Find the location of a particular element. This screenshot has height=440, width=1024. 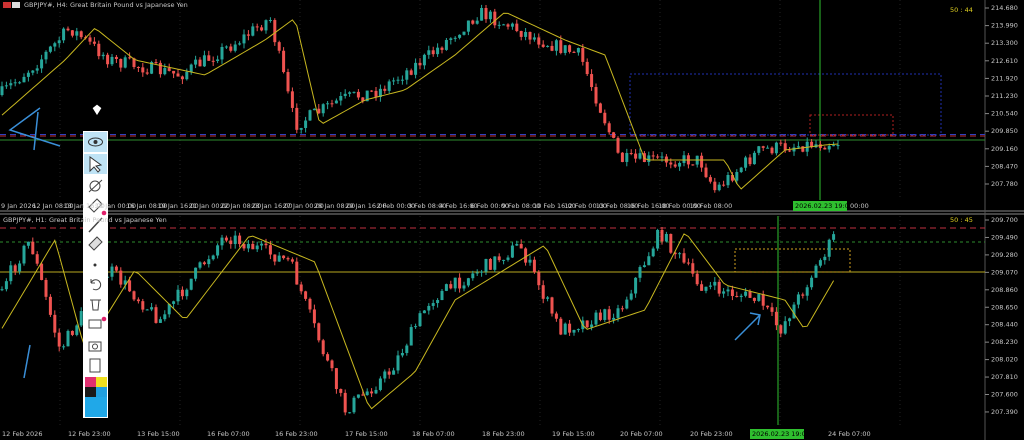

price-label: 209.850 is located at coordinates (1004, 131).